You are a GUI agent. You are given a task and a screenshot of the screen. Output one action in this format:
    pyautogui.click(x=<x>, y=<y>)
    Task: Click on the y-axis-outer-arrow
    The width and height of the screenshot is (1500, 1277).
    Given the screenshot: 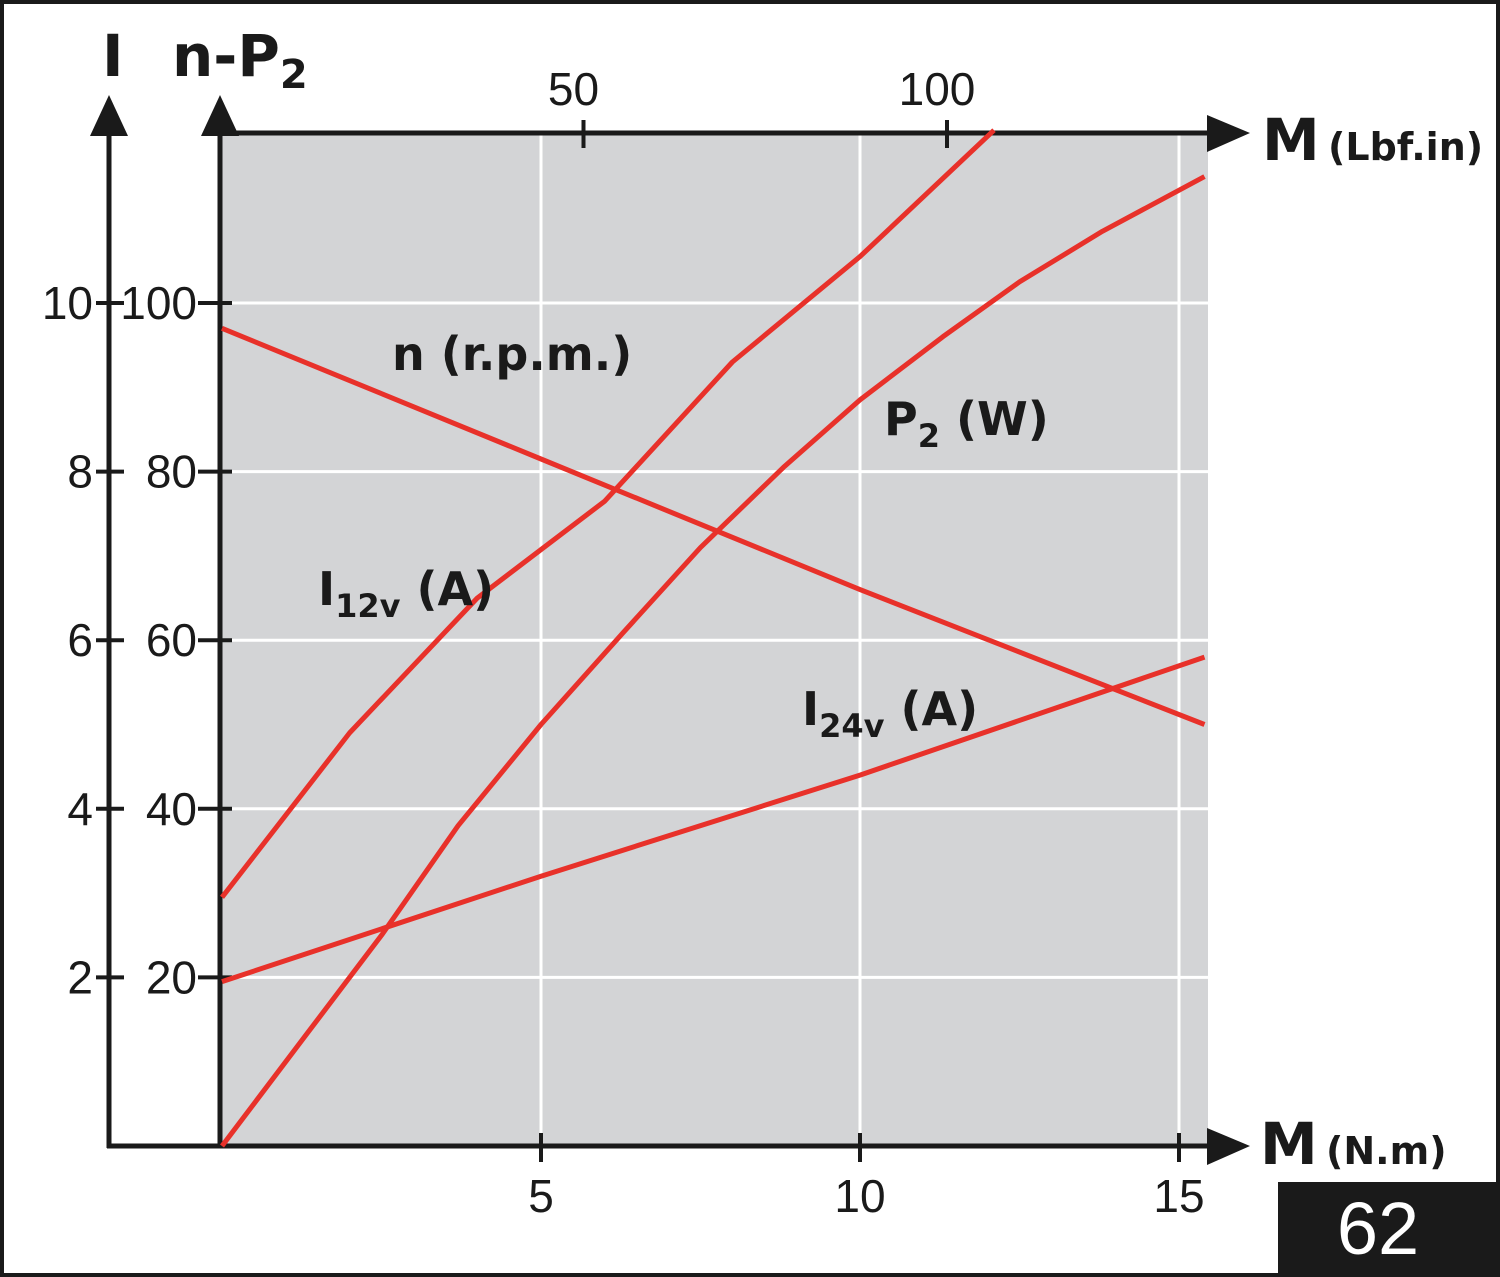 What is the action you would take?
    pyautogui.click(x=109, y=115)
    